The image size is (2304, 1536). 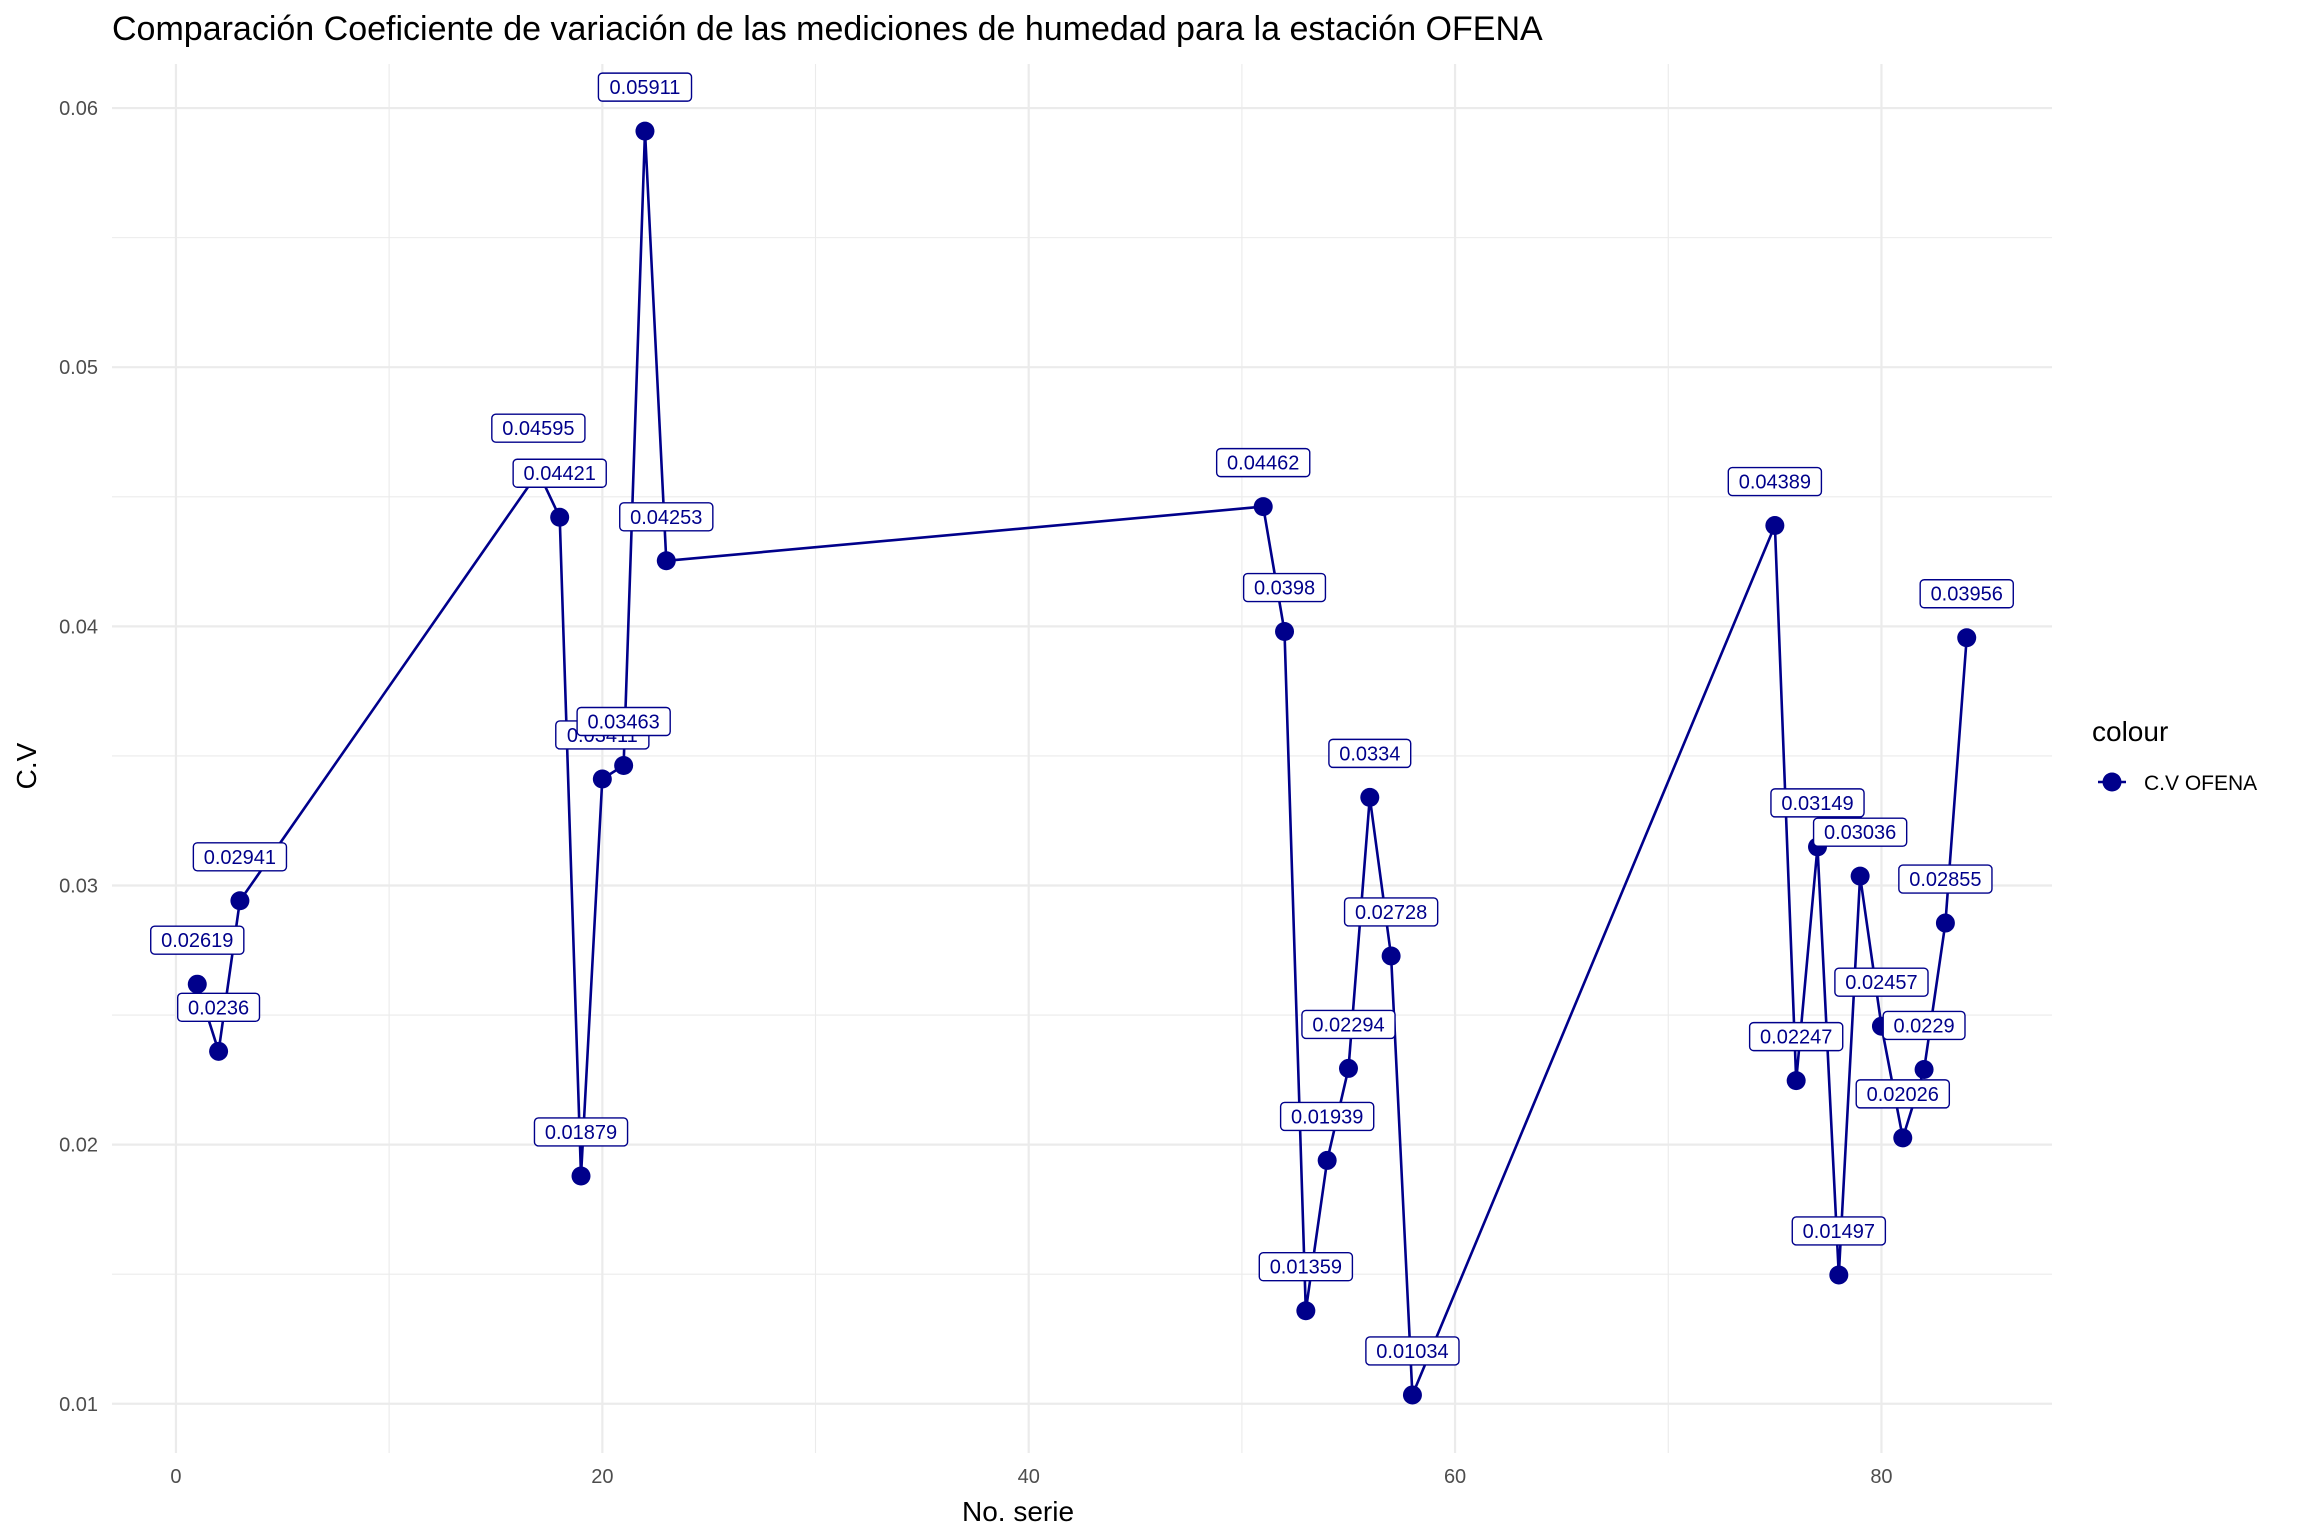 I want to click on data-label-text: 0.01359, so click(x=1306, y=1268).